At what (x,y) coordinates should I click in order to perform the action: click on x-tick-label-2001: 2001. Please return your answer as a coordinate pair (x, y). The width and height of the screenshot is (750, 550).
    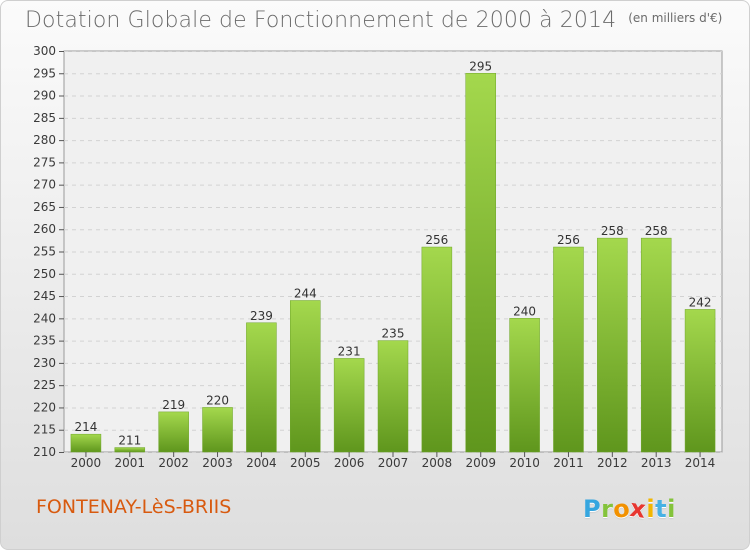
    Looking at the image, I should click on (130, 463).